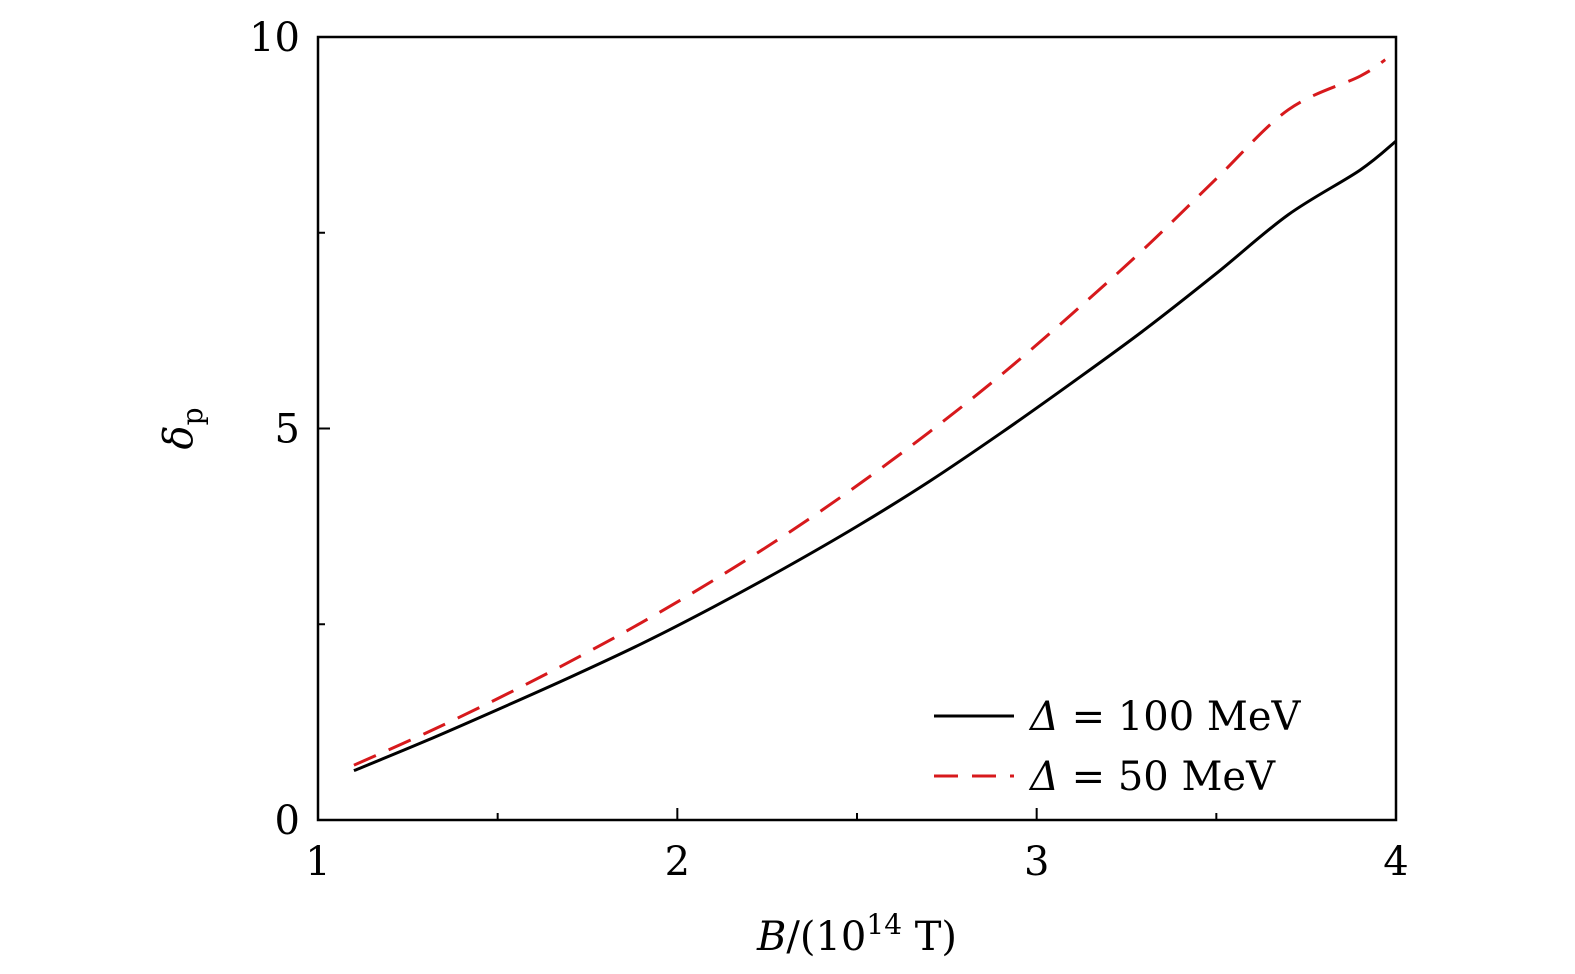  Describe the element at coordinates (1167, 777) in the screenshot. I see `legend-label-series-2-rest: = 50 MeV` at that location.